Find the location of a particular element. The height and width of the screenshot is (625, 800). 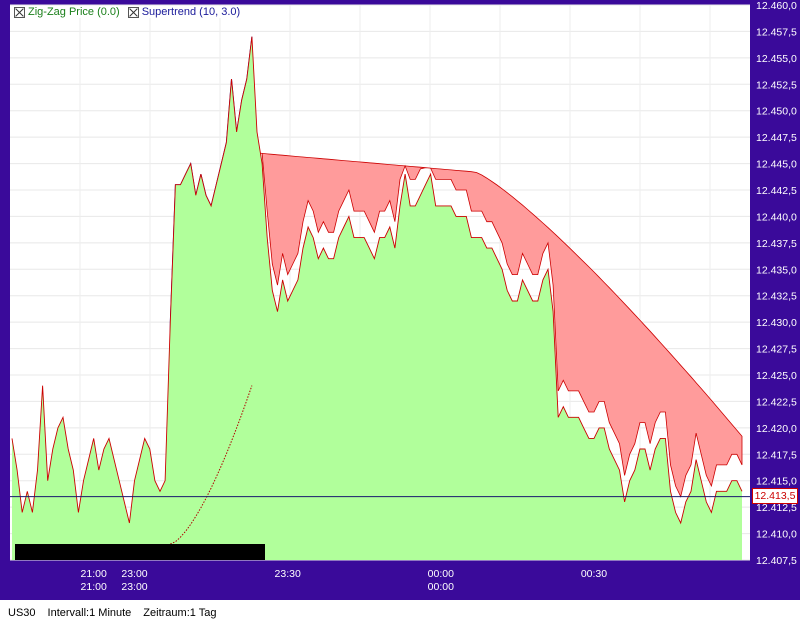

interval-label: Intervall:1 Minute is located at coordinates (89, 612).